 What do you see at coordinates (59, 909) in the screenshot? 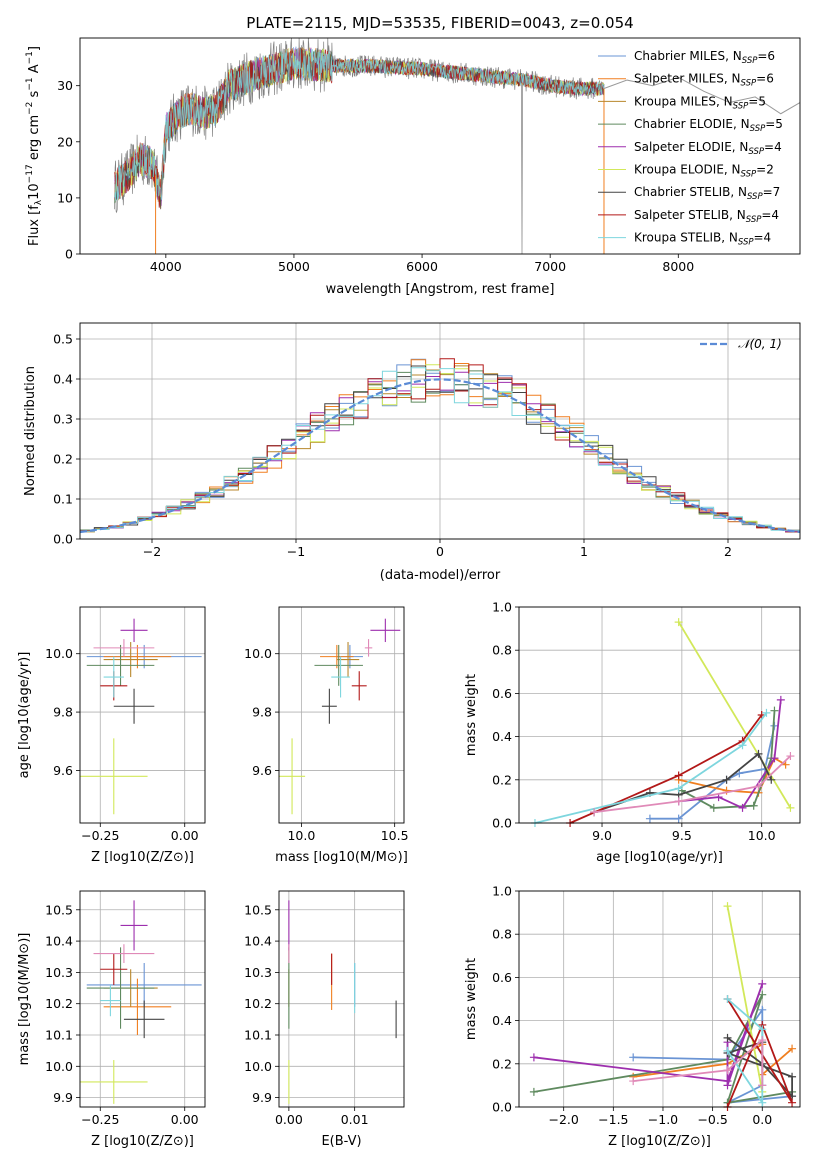
I see `y-tick-label: 10.5` at bounding box center [59, 909].